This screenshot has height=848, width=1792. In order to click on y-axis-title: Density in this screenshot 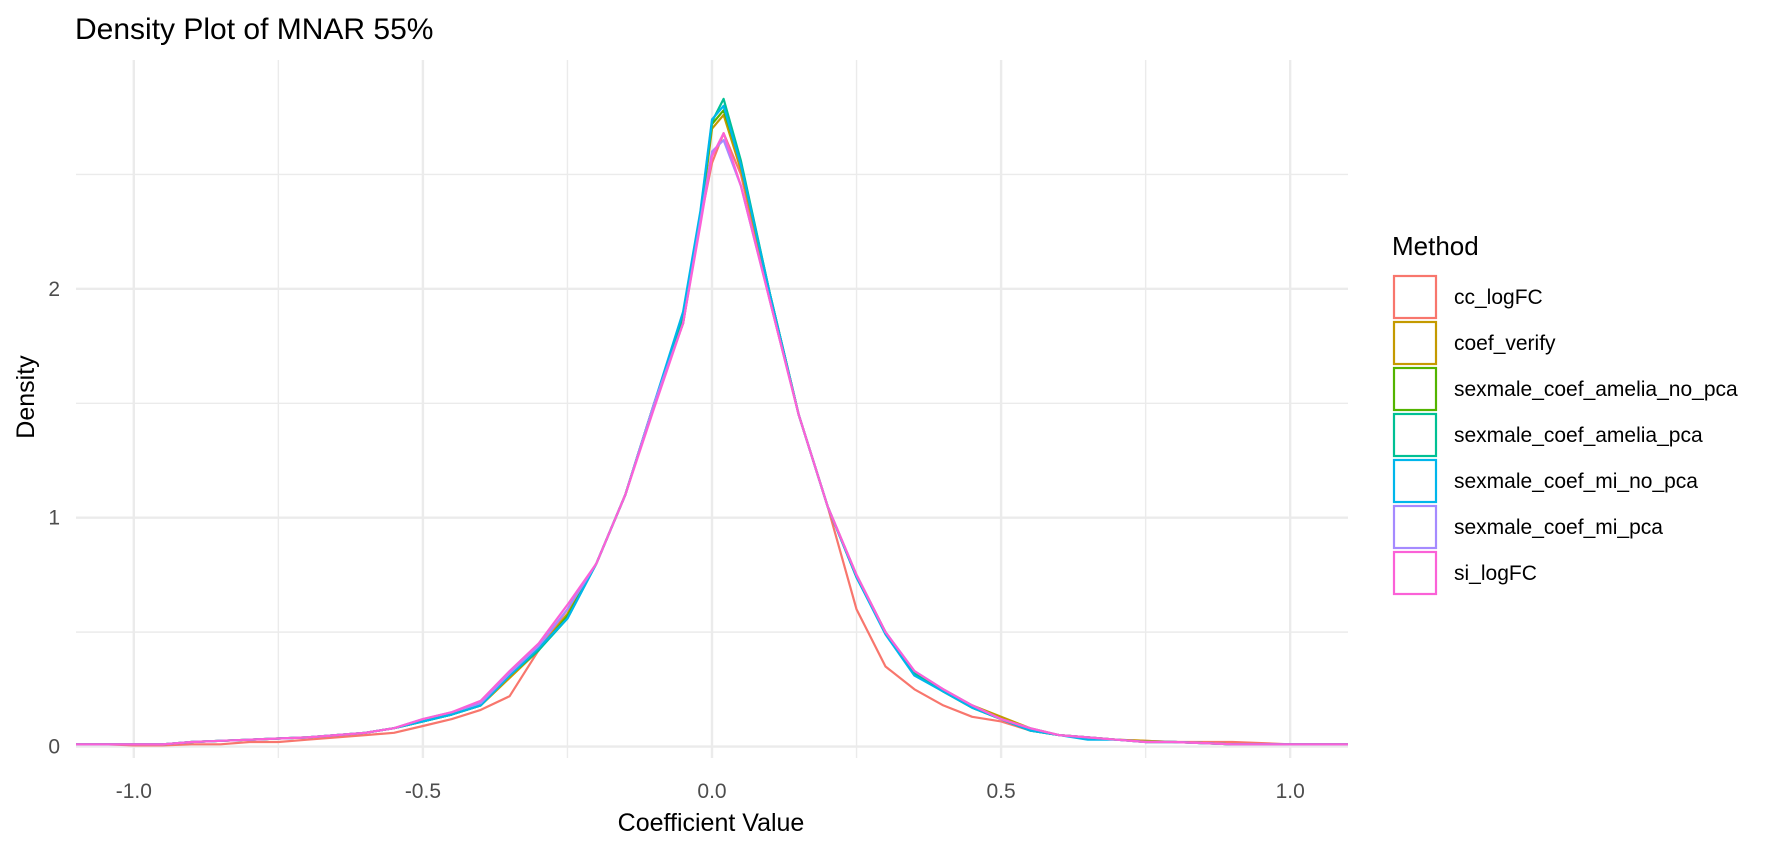, I will do `click(26, 397)`.